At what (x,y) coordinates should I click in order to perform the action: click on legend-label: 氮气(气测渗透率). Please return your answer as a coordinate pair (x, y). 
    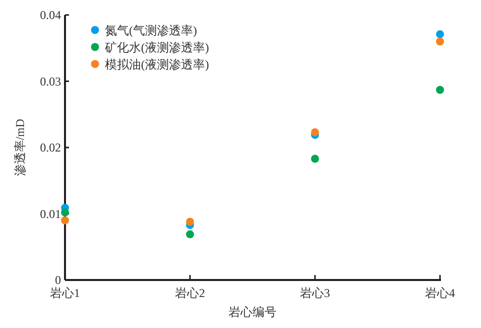
    Looking at the image, I should click on (151, 31).